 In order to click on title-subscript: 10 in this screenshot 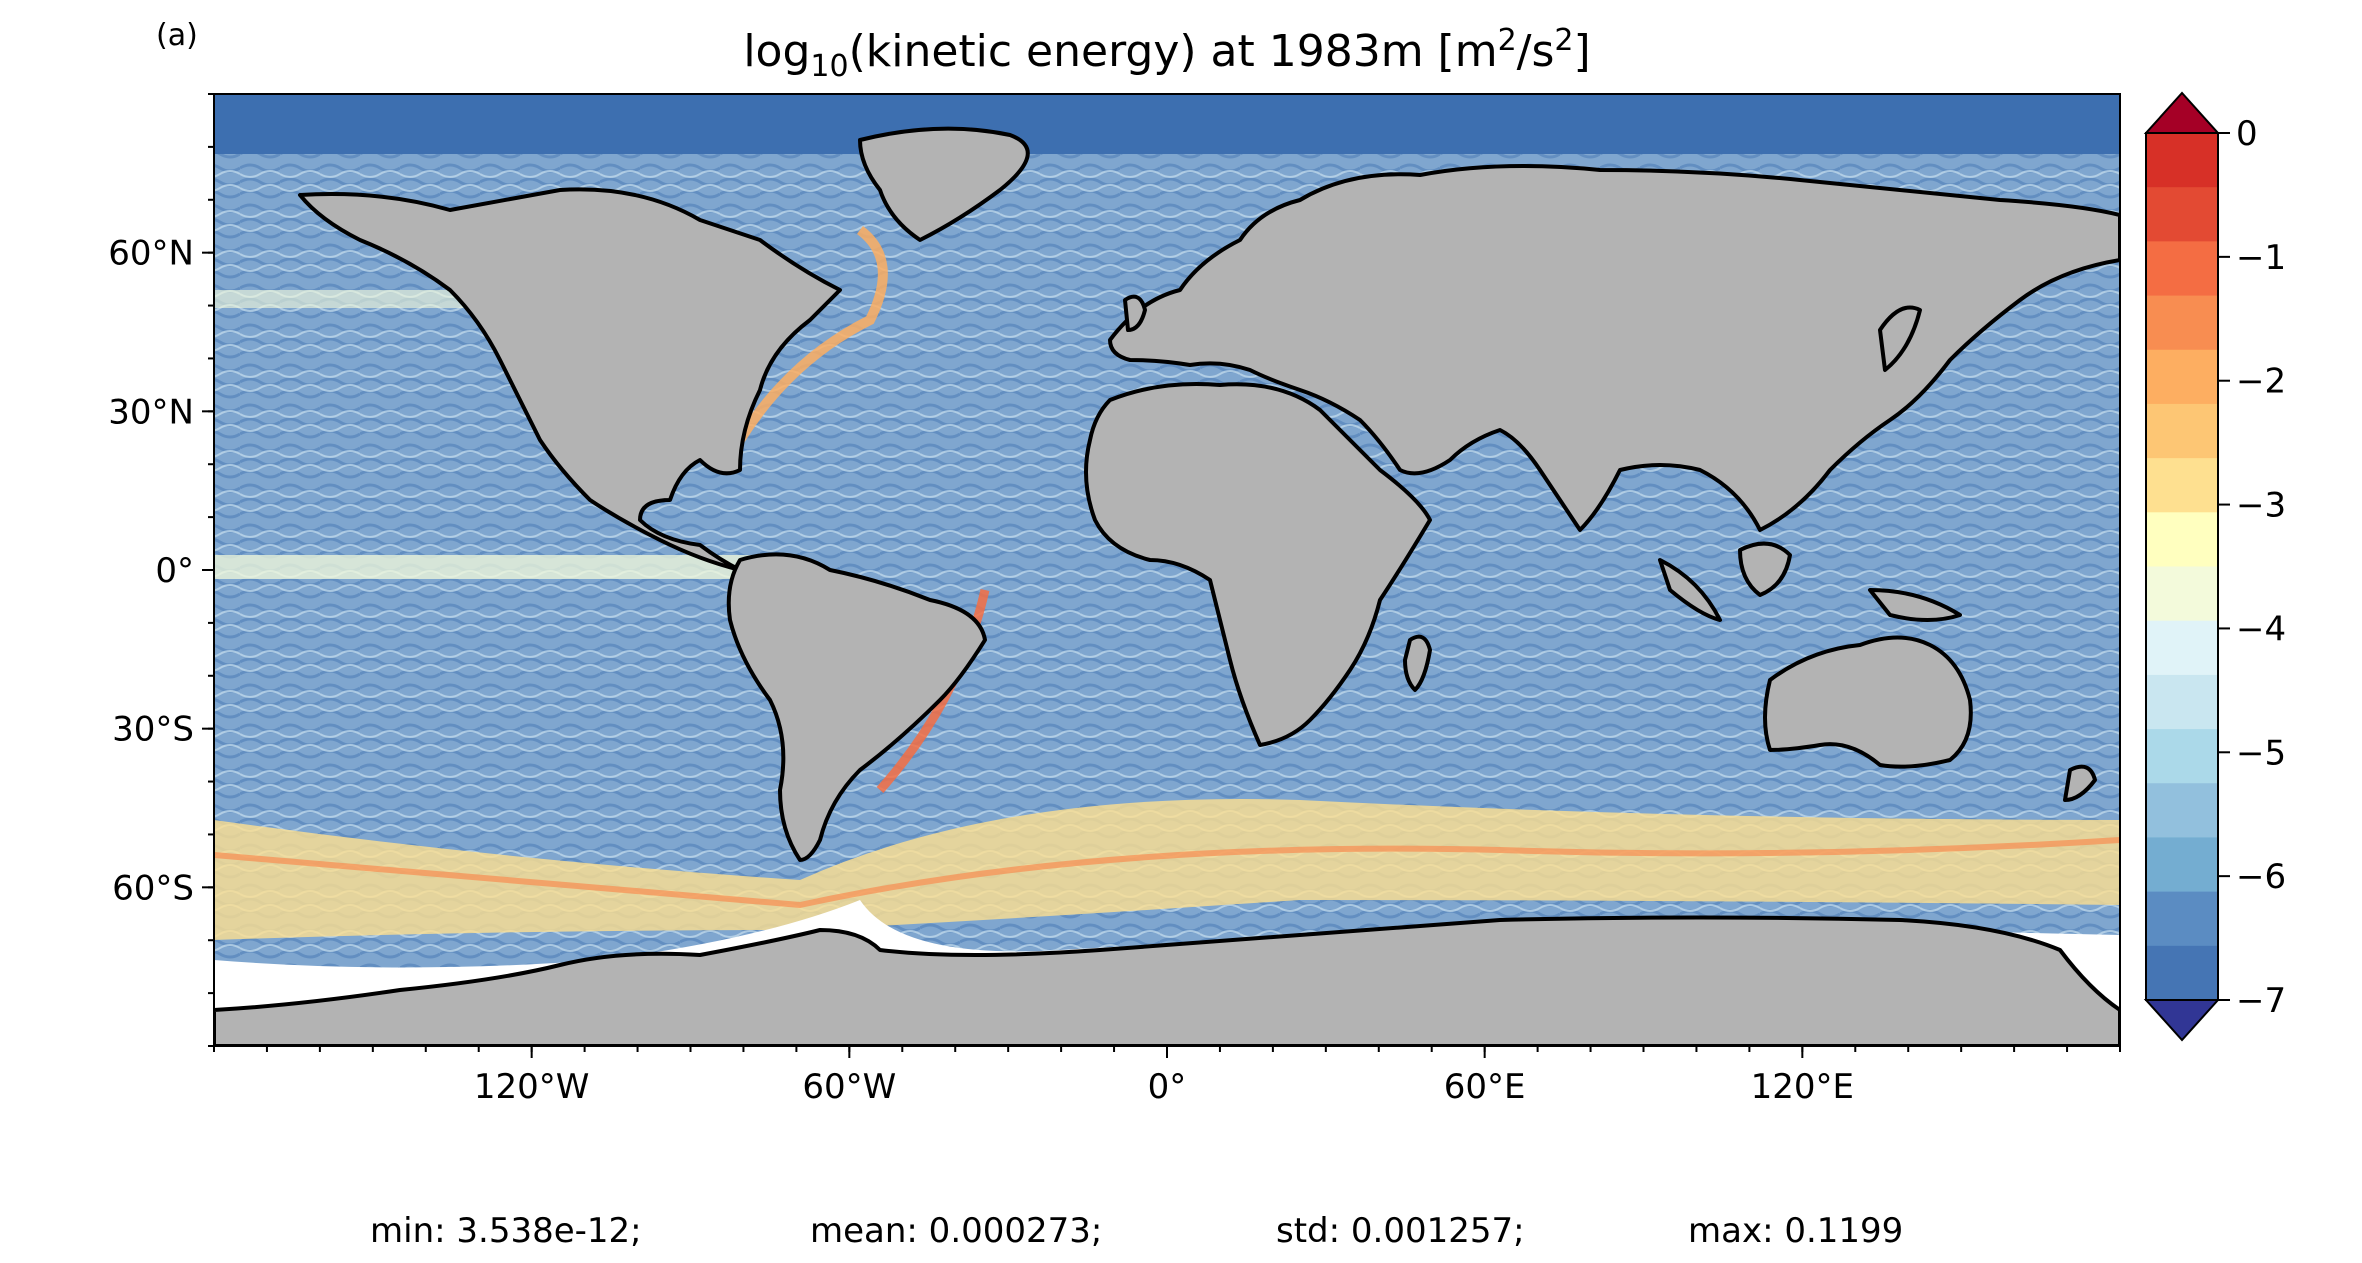, I will do `click(829, 66)`.